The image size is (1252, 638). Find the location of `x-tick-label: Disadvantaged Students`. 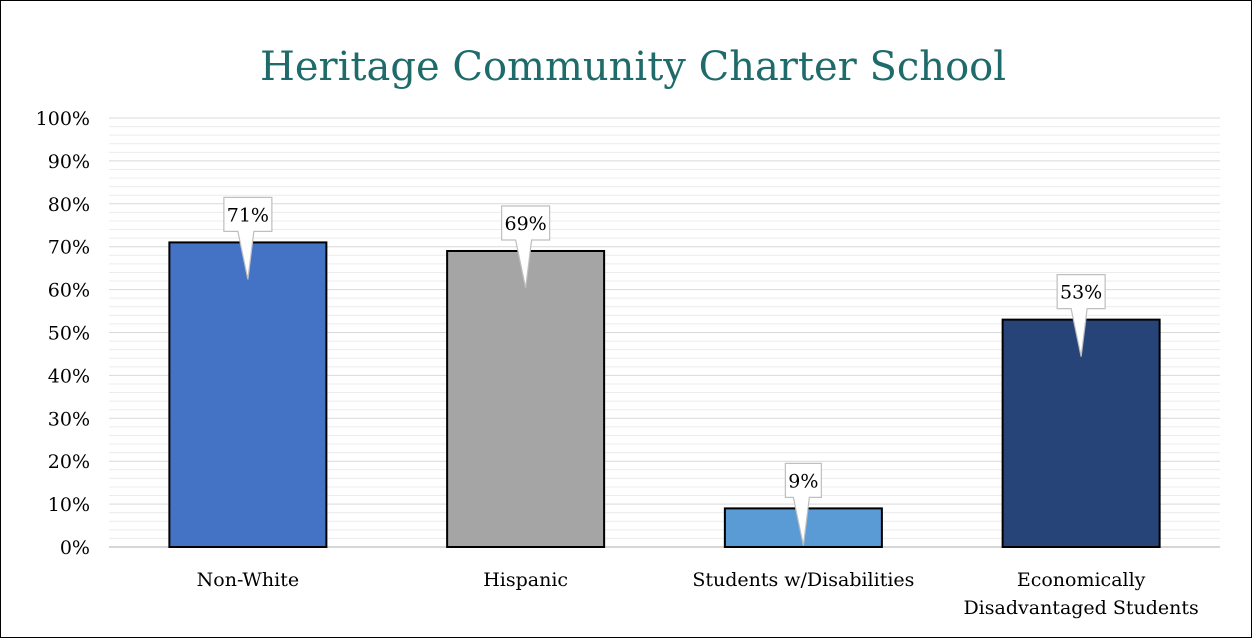

x-tick-label: Disadvantaged Students is located at coordinates (1080, 608).